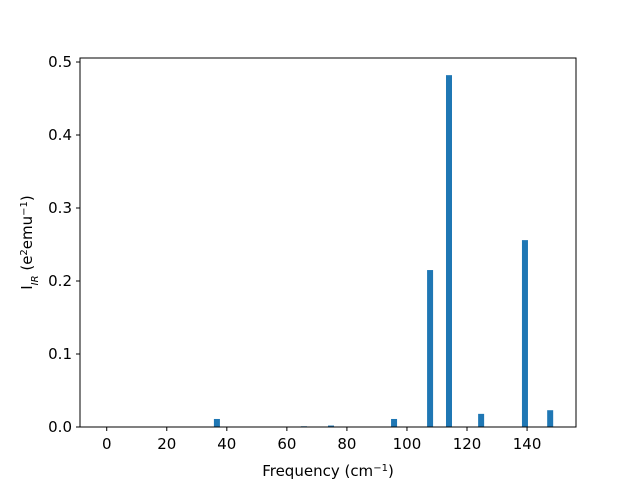 The width and height of the screenshot is (640, 480). Describe the element at coordinates (27, 287) in the screenshot. I see `label-part: I` at that location.